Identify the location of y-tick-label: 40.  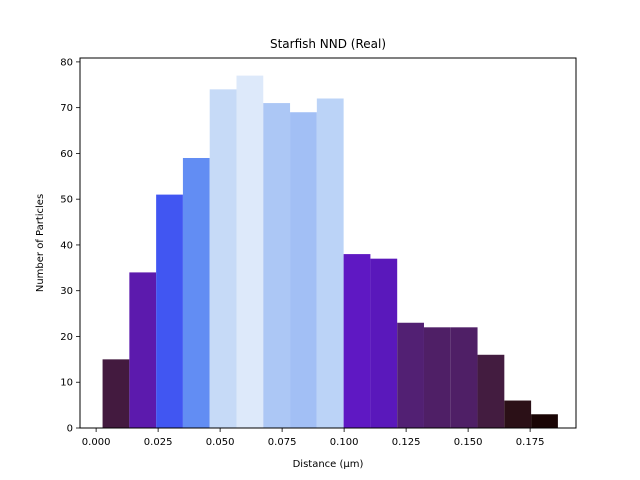
(66, 245).